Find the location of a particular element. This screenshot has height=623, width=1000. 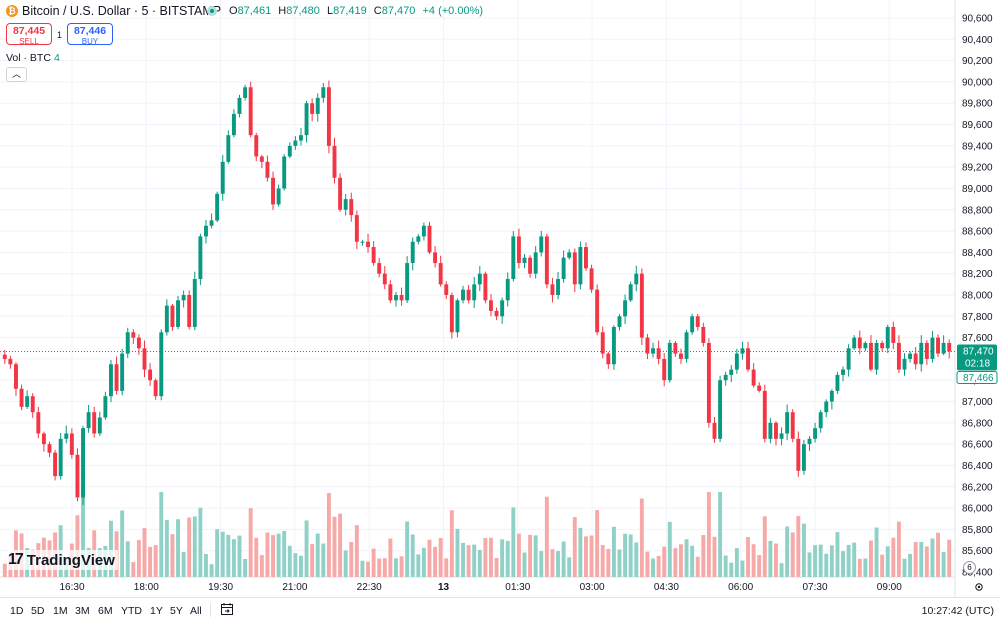

price-tick-label: 90,400 is located at coordinates (977, 40).